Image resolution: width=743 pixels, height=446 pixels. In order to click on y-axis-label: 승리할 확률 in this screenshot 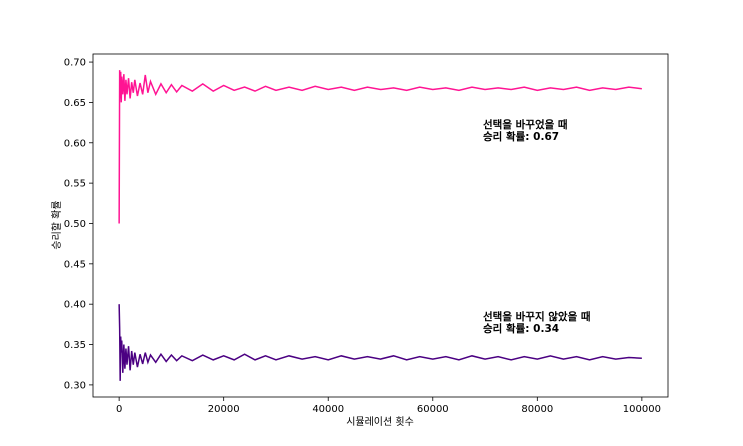, I will do `click(57, 224)`.